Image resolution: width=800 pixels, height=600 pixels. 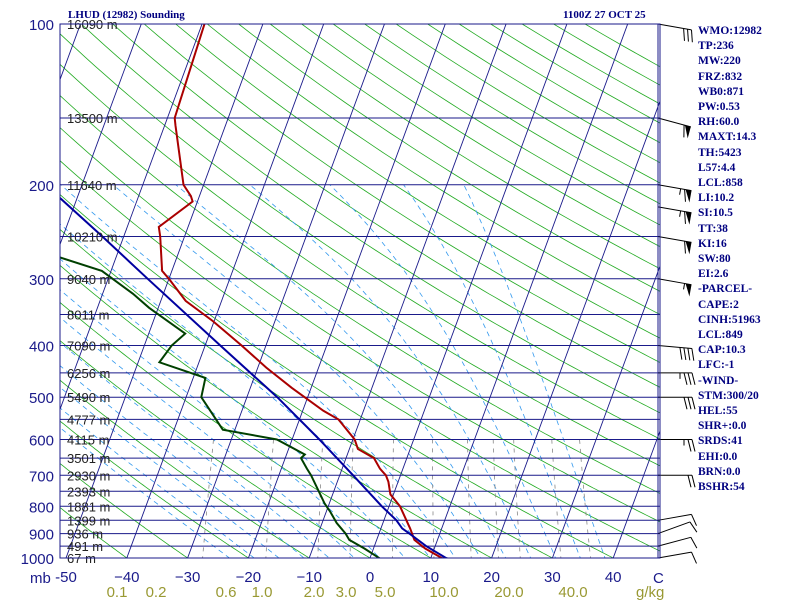 I want to click on mixing-ratio-label: 0.2, so click(x=156, y=592).